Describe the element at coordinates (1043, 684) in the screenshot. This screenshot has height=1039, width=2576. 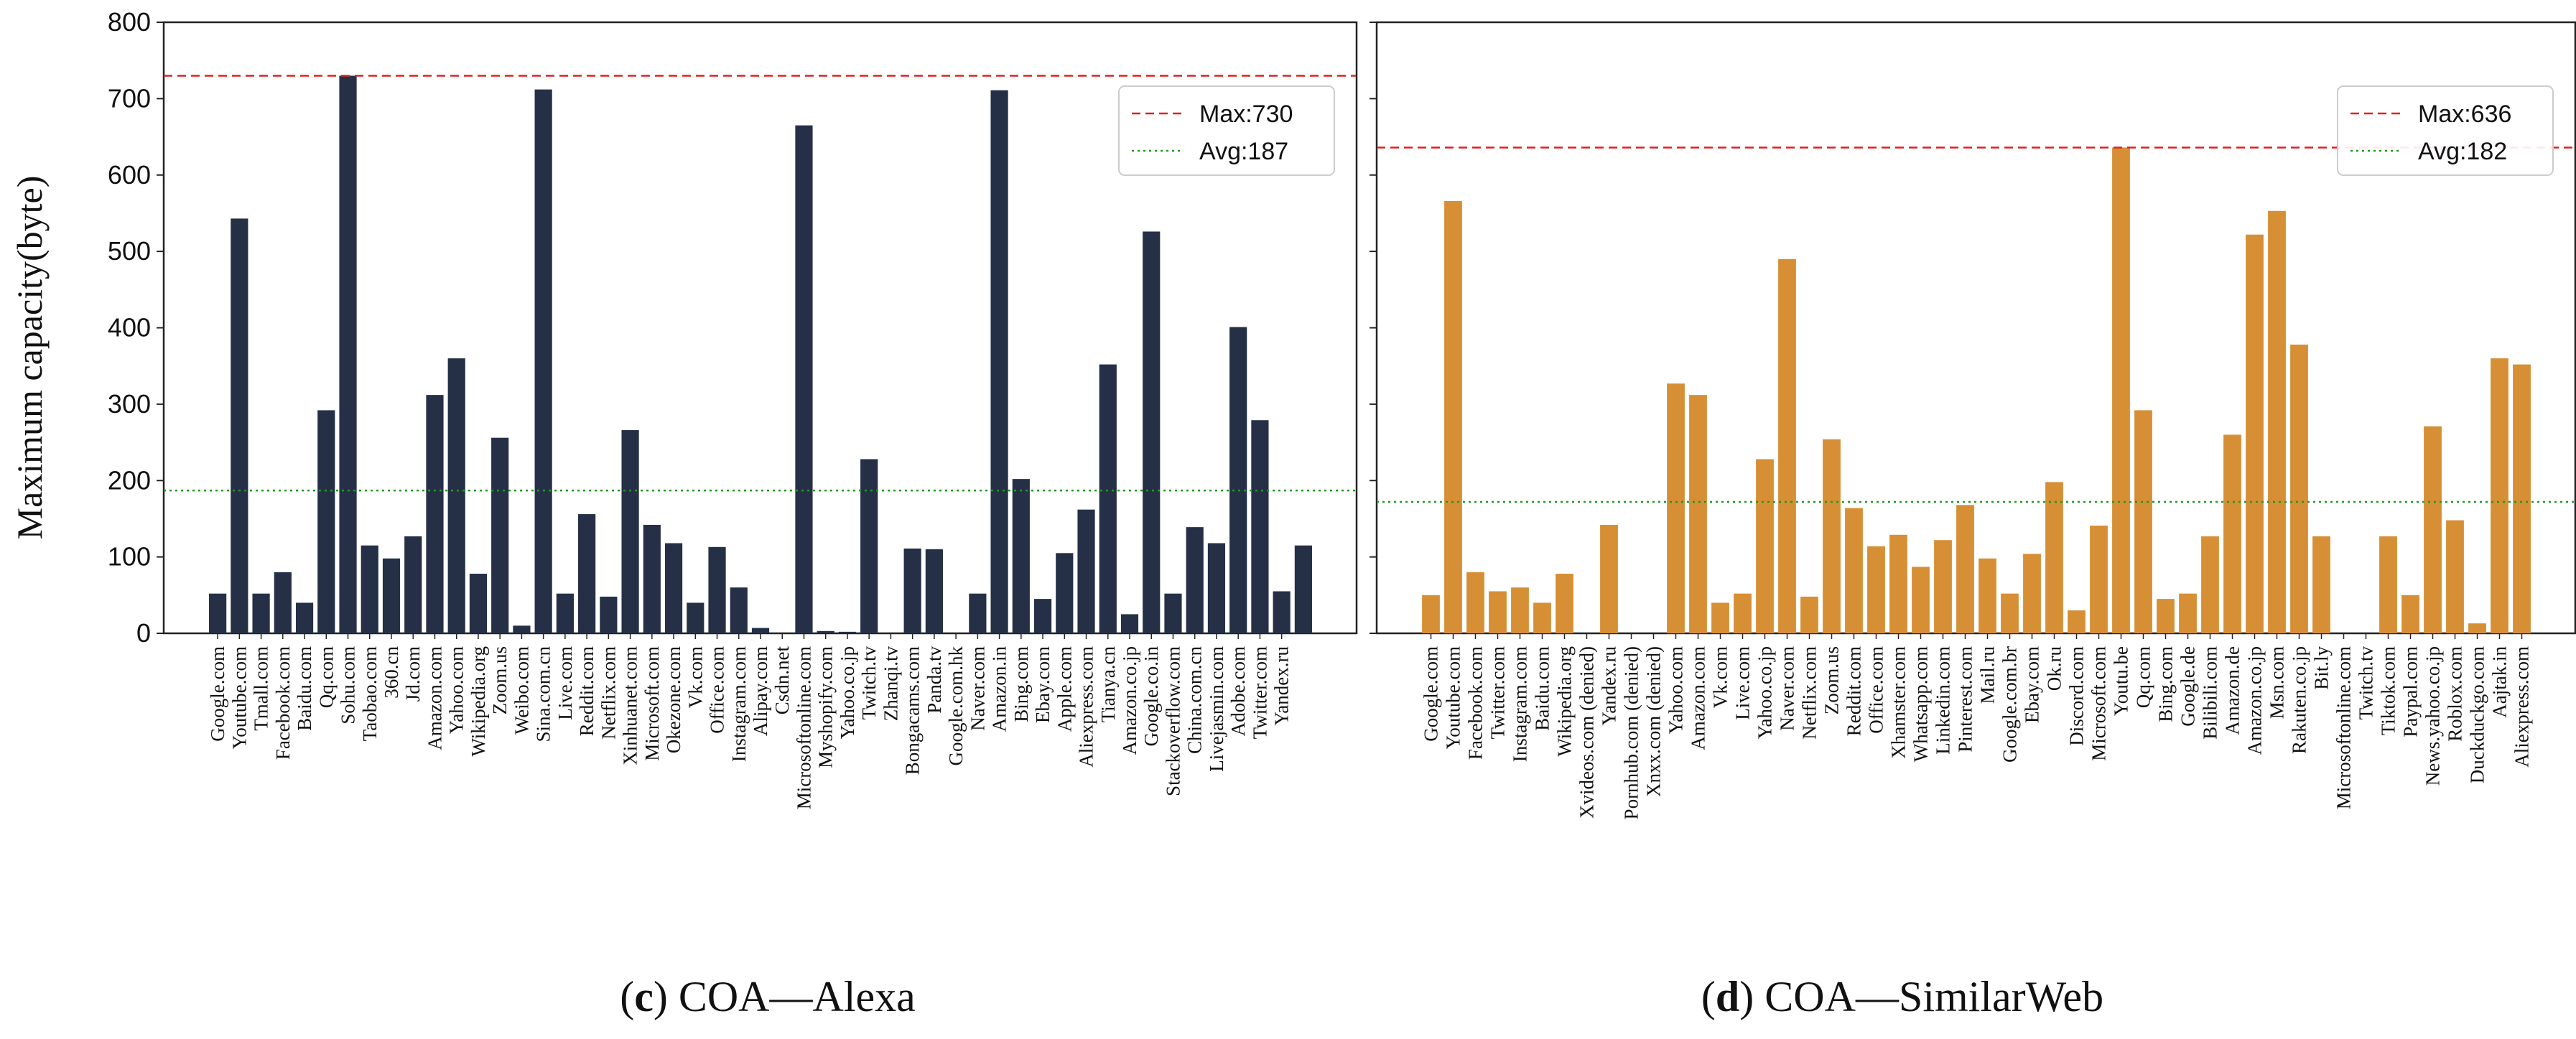
I see `alexa-xtick-label: Ebay.com` at that location.